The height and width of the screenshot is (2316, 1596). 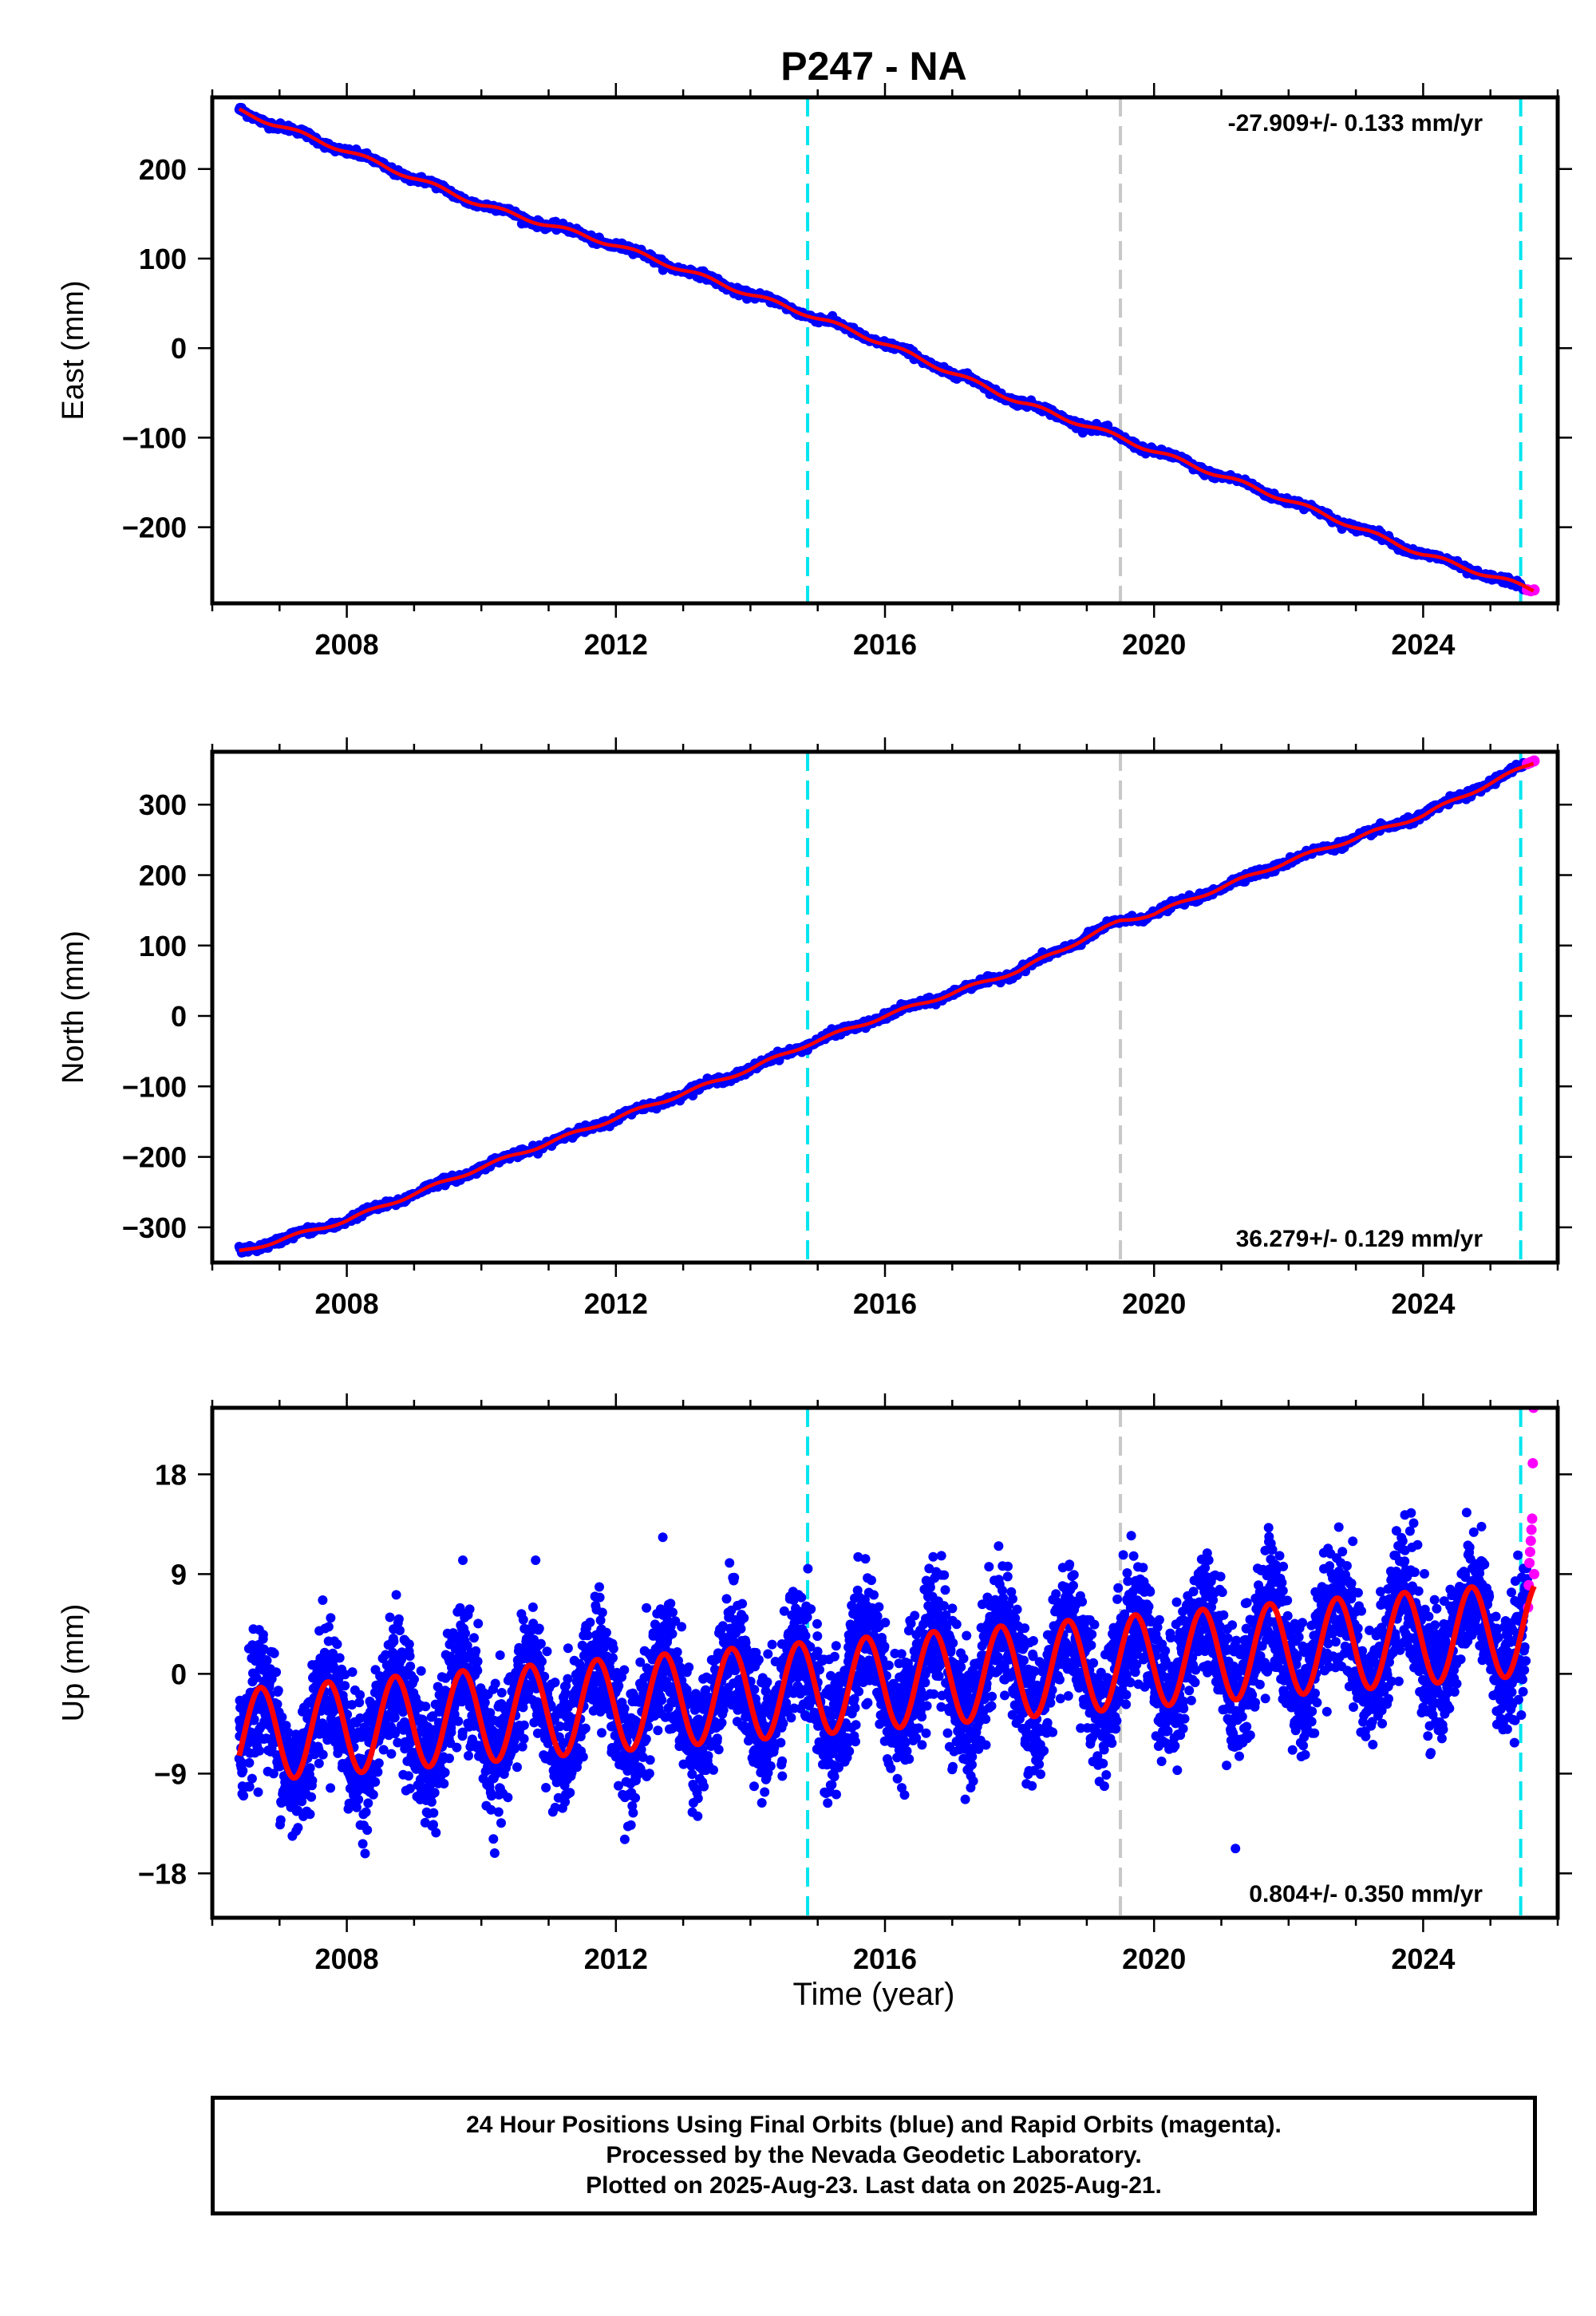 I want to click on x-tick-label-east-2012: 2012, so click(x=616, y=644).